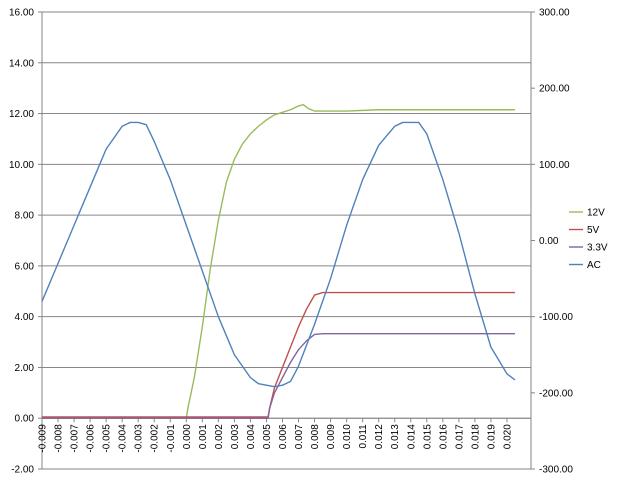  Describe the element at coordinates (427, 436) in the screenshot. I see `x-tick-label: 0.015` at that location.